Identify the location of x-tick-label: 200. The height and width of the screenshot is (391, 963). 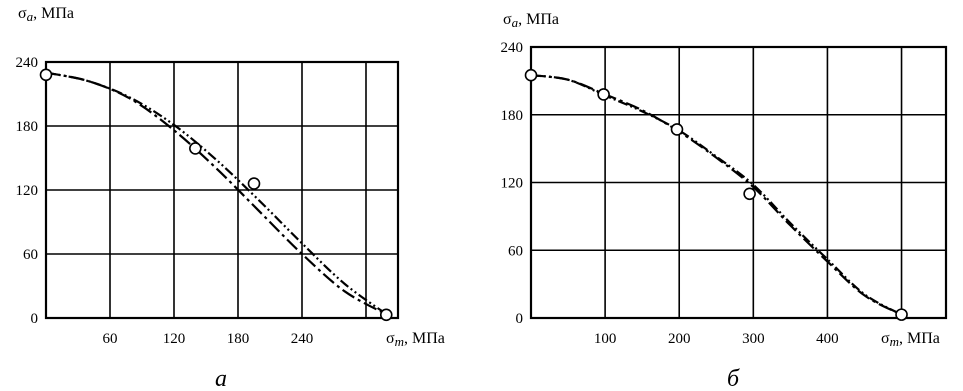
(679, 339).